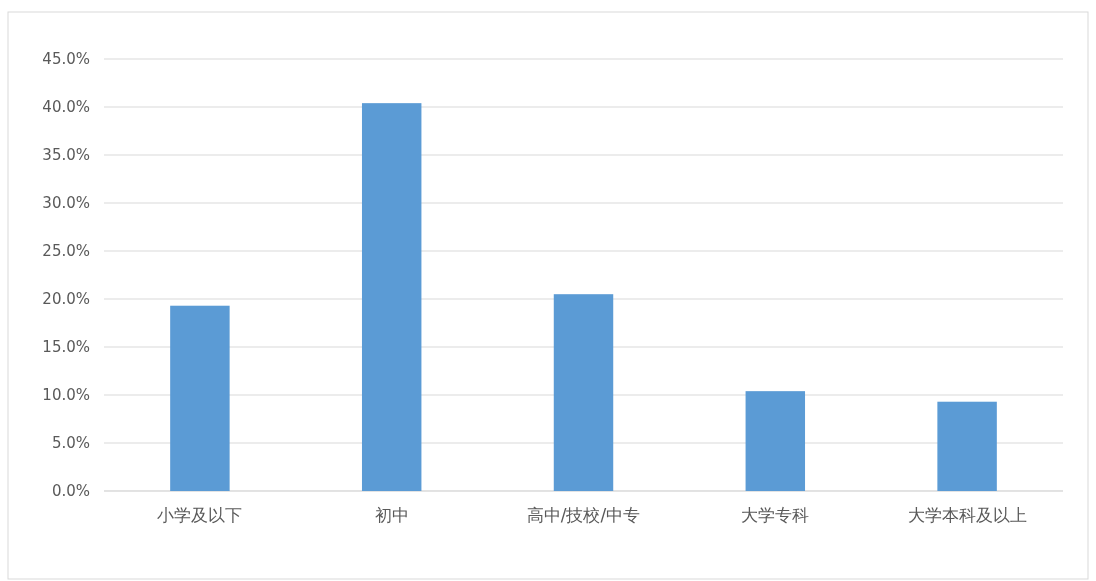  I want to click on y-tick-label: 15.0%, so click(66, 347).